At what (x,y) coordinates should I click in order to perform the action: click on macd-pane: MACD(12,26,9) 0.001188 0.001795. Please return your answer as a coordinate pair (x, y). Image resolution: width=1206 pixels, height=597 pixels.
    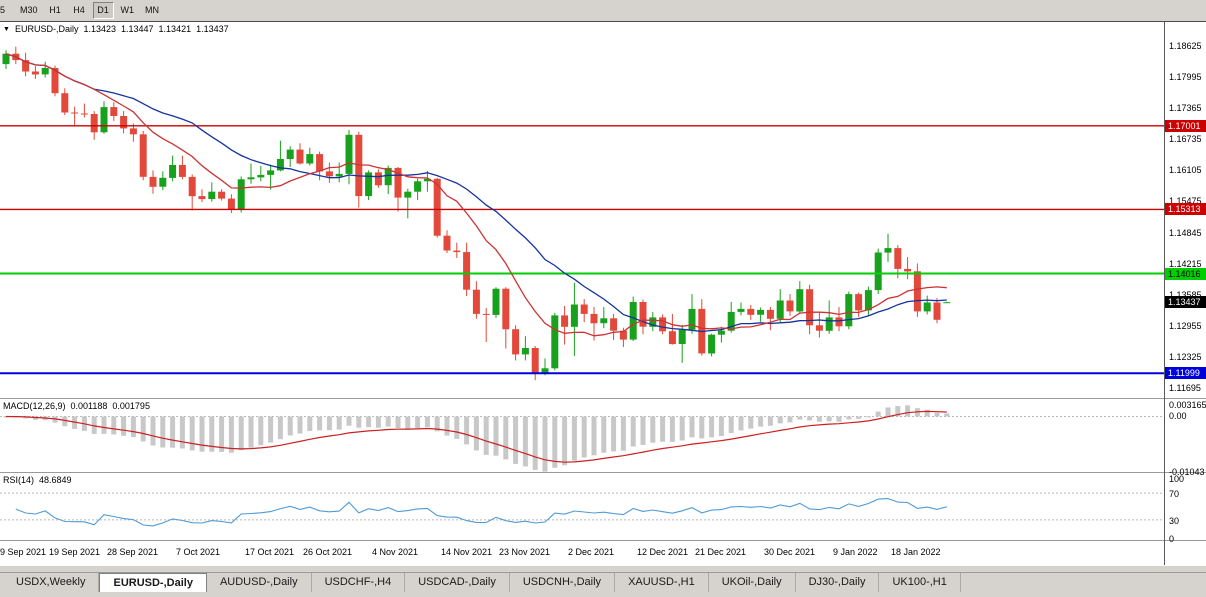
    Looking at the image, I should click on (582, 436).